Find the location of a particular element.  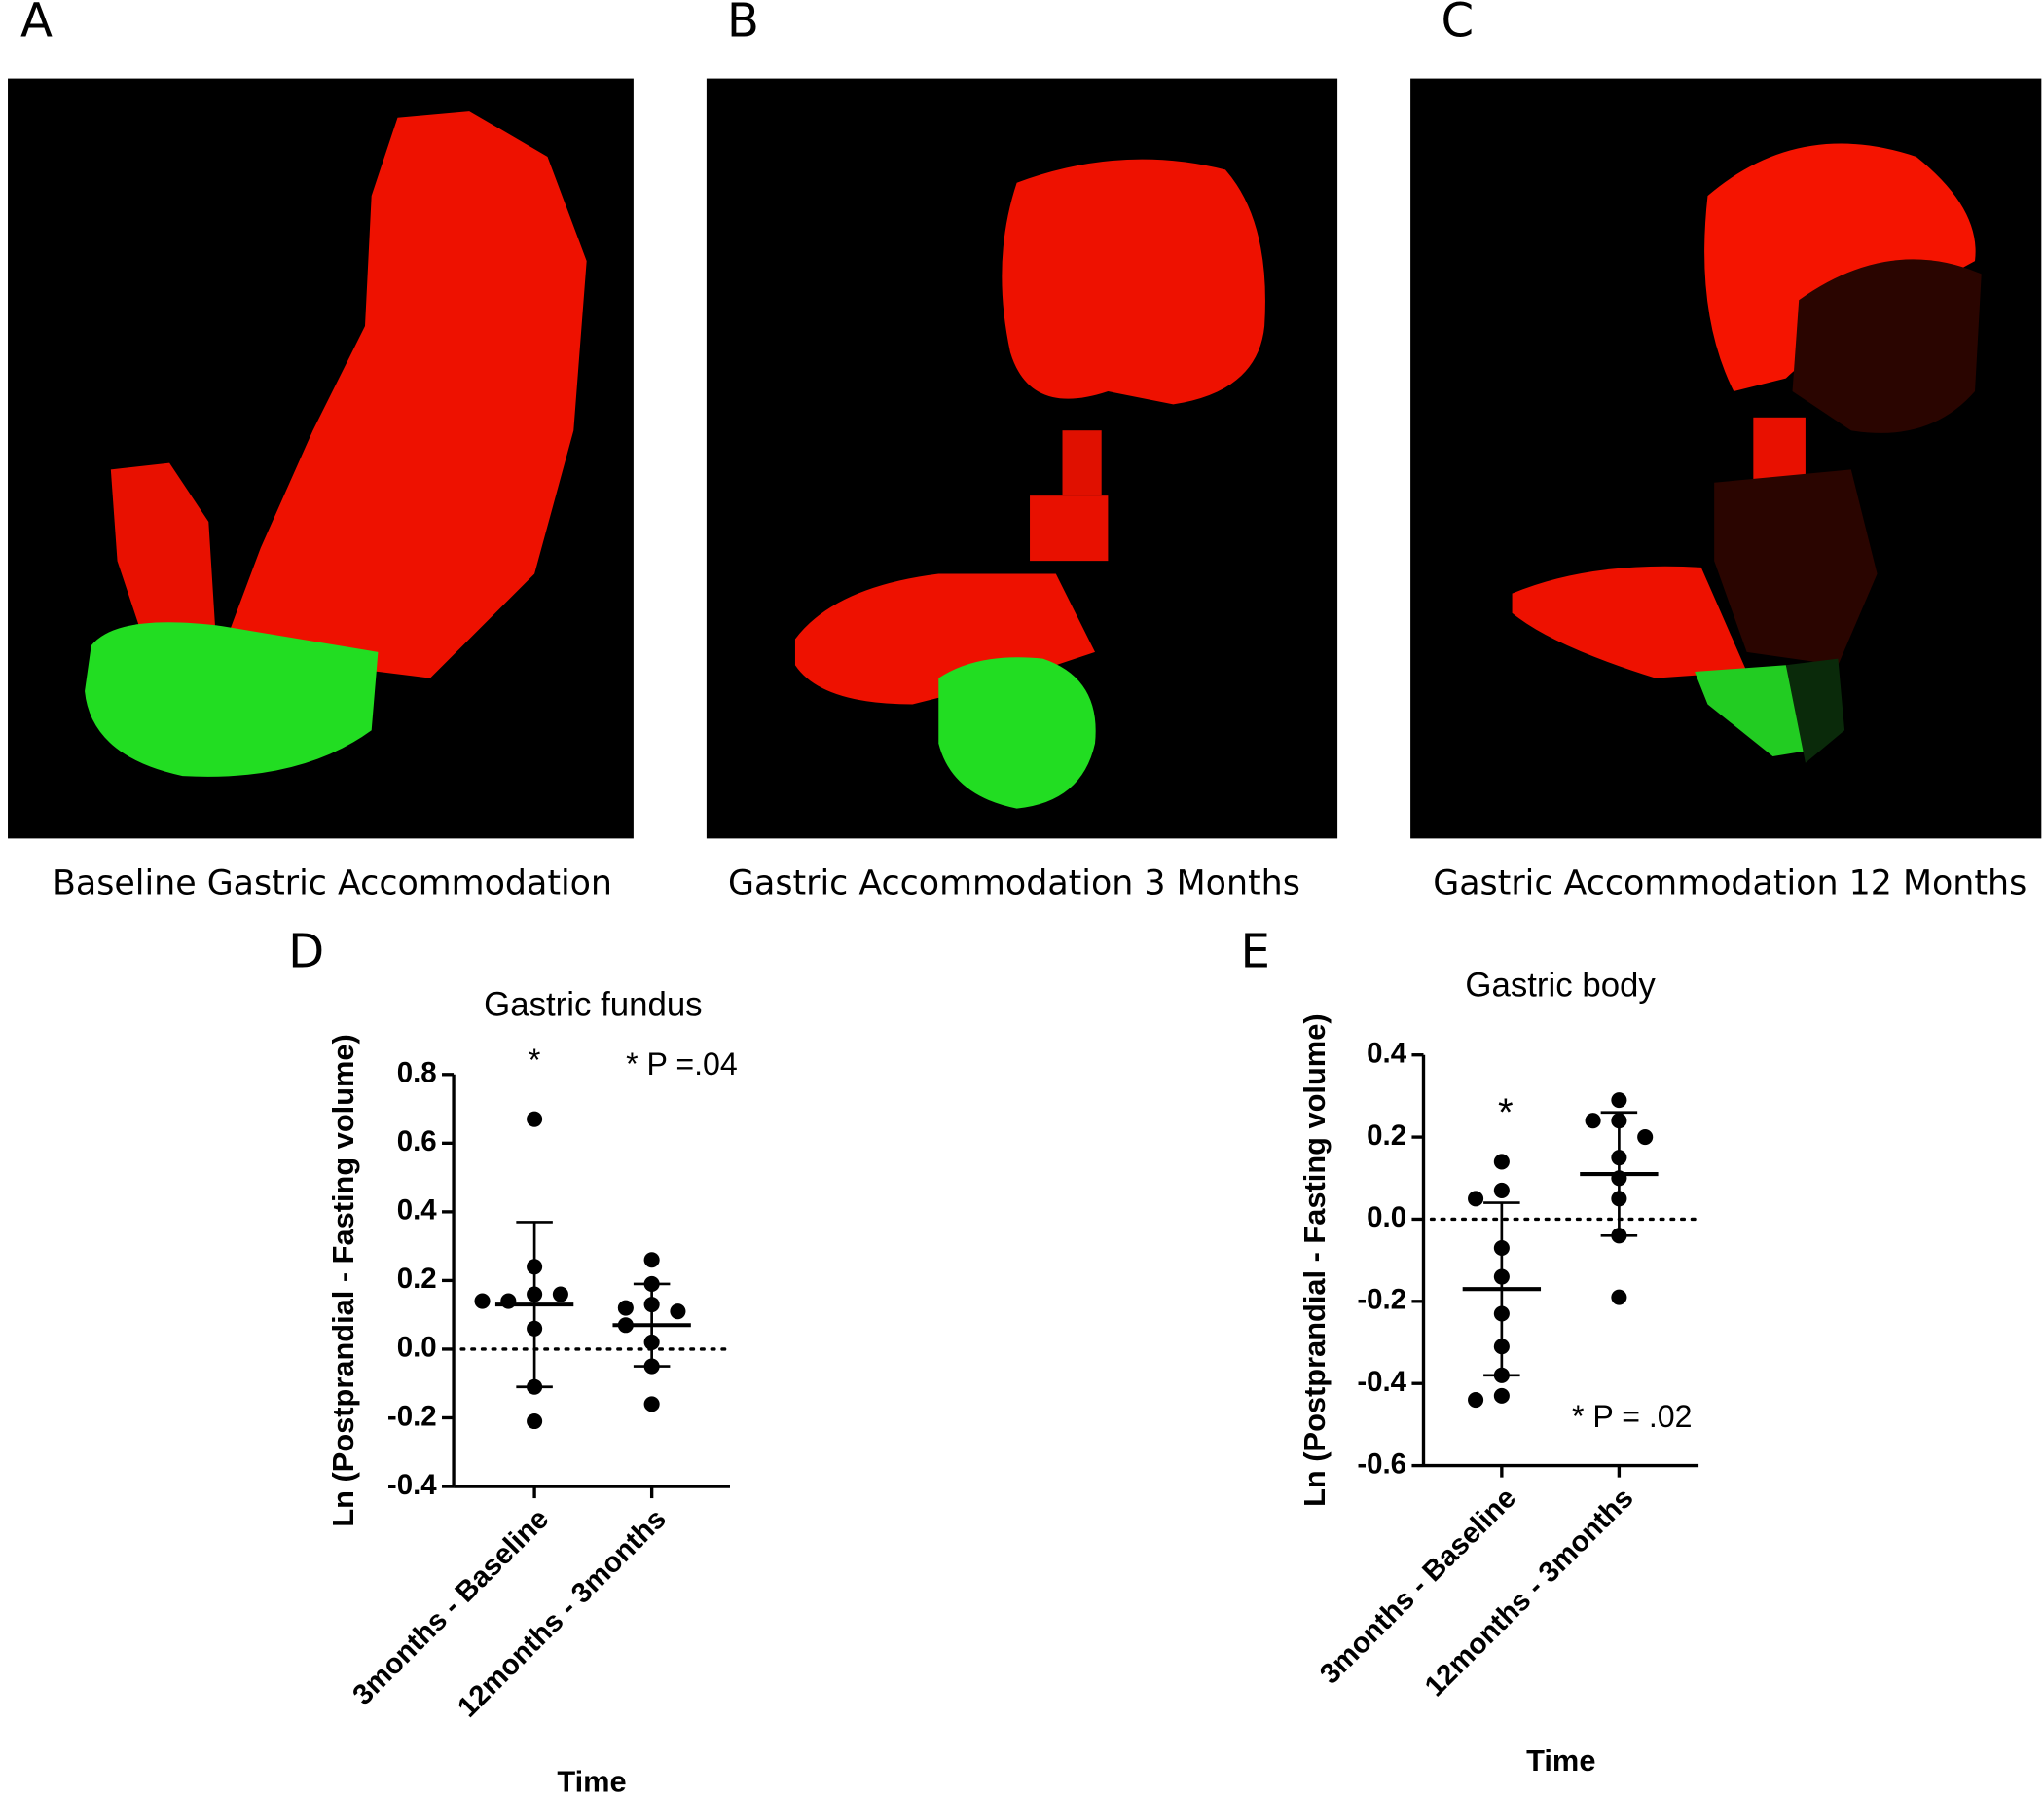

chart-title: Gastric fundus is located at coordinates (593, 1004).